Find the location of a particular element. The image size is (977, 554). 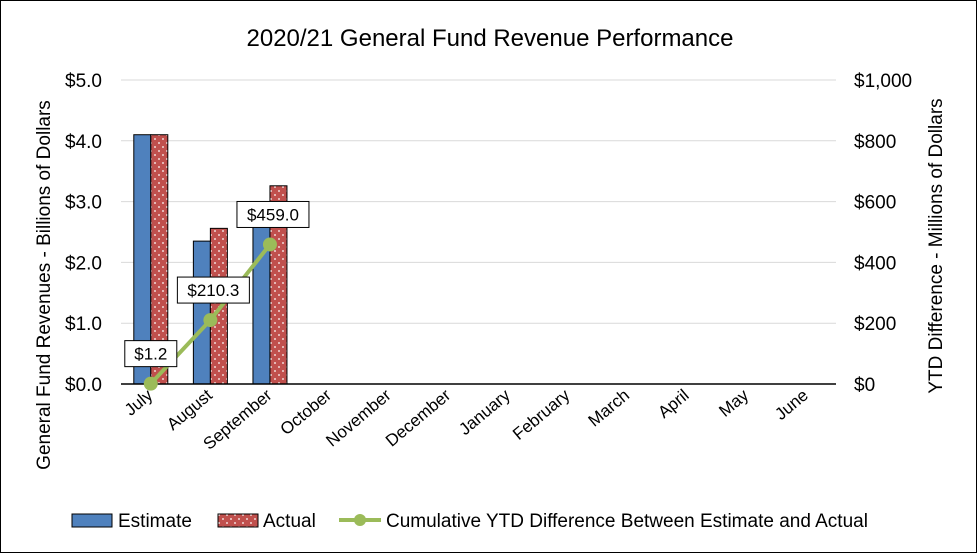

y2-tick-label: $600 is located at coordinates (875, 203).